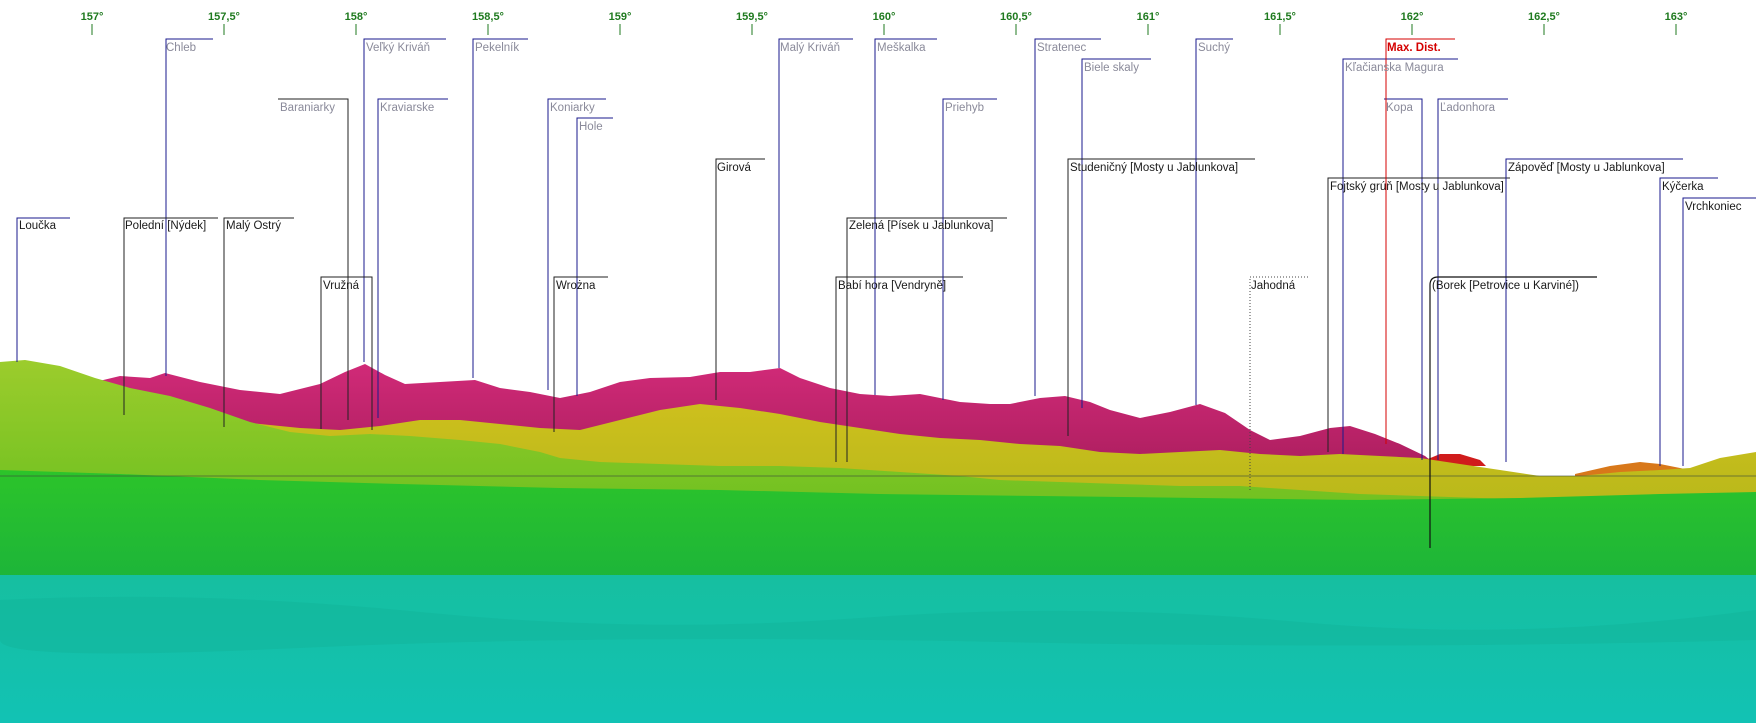 The height and width of the screenshot is (723, 1756). Describe the element at coordinates (92, 17) in the screenshot. I see `tick-label: 157°` at that location.